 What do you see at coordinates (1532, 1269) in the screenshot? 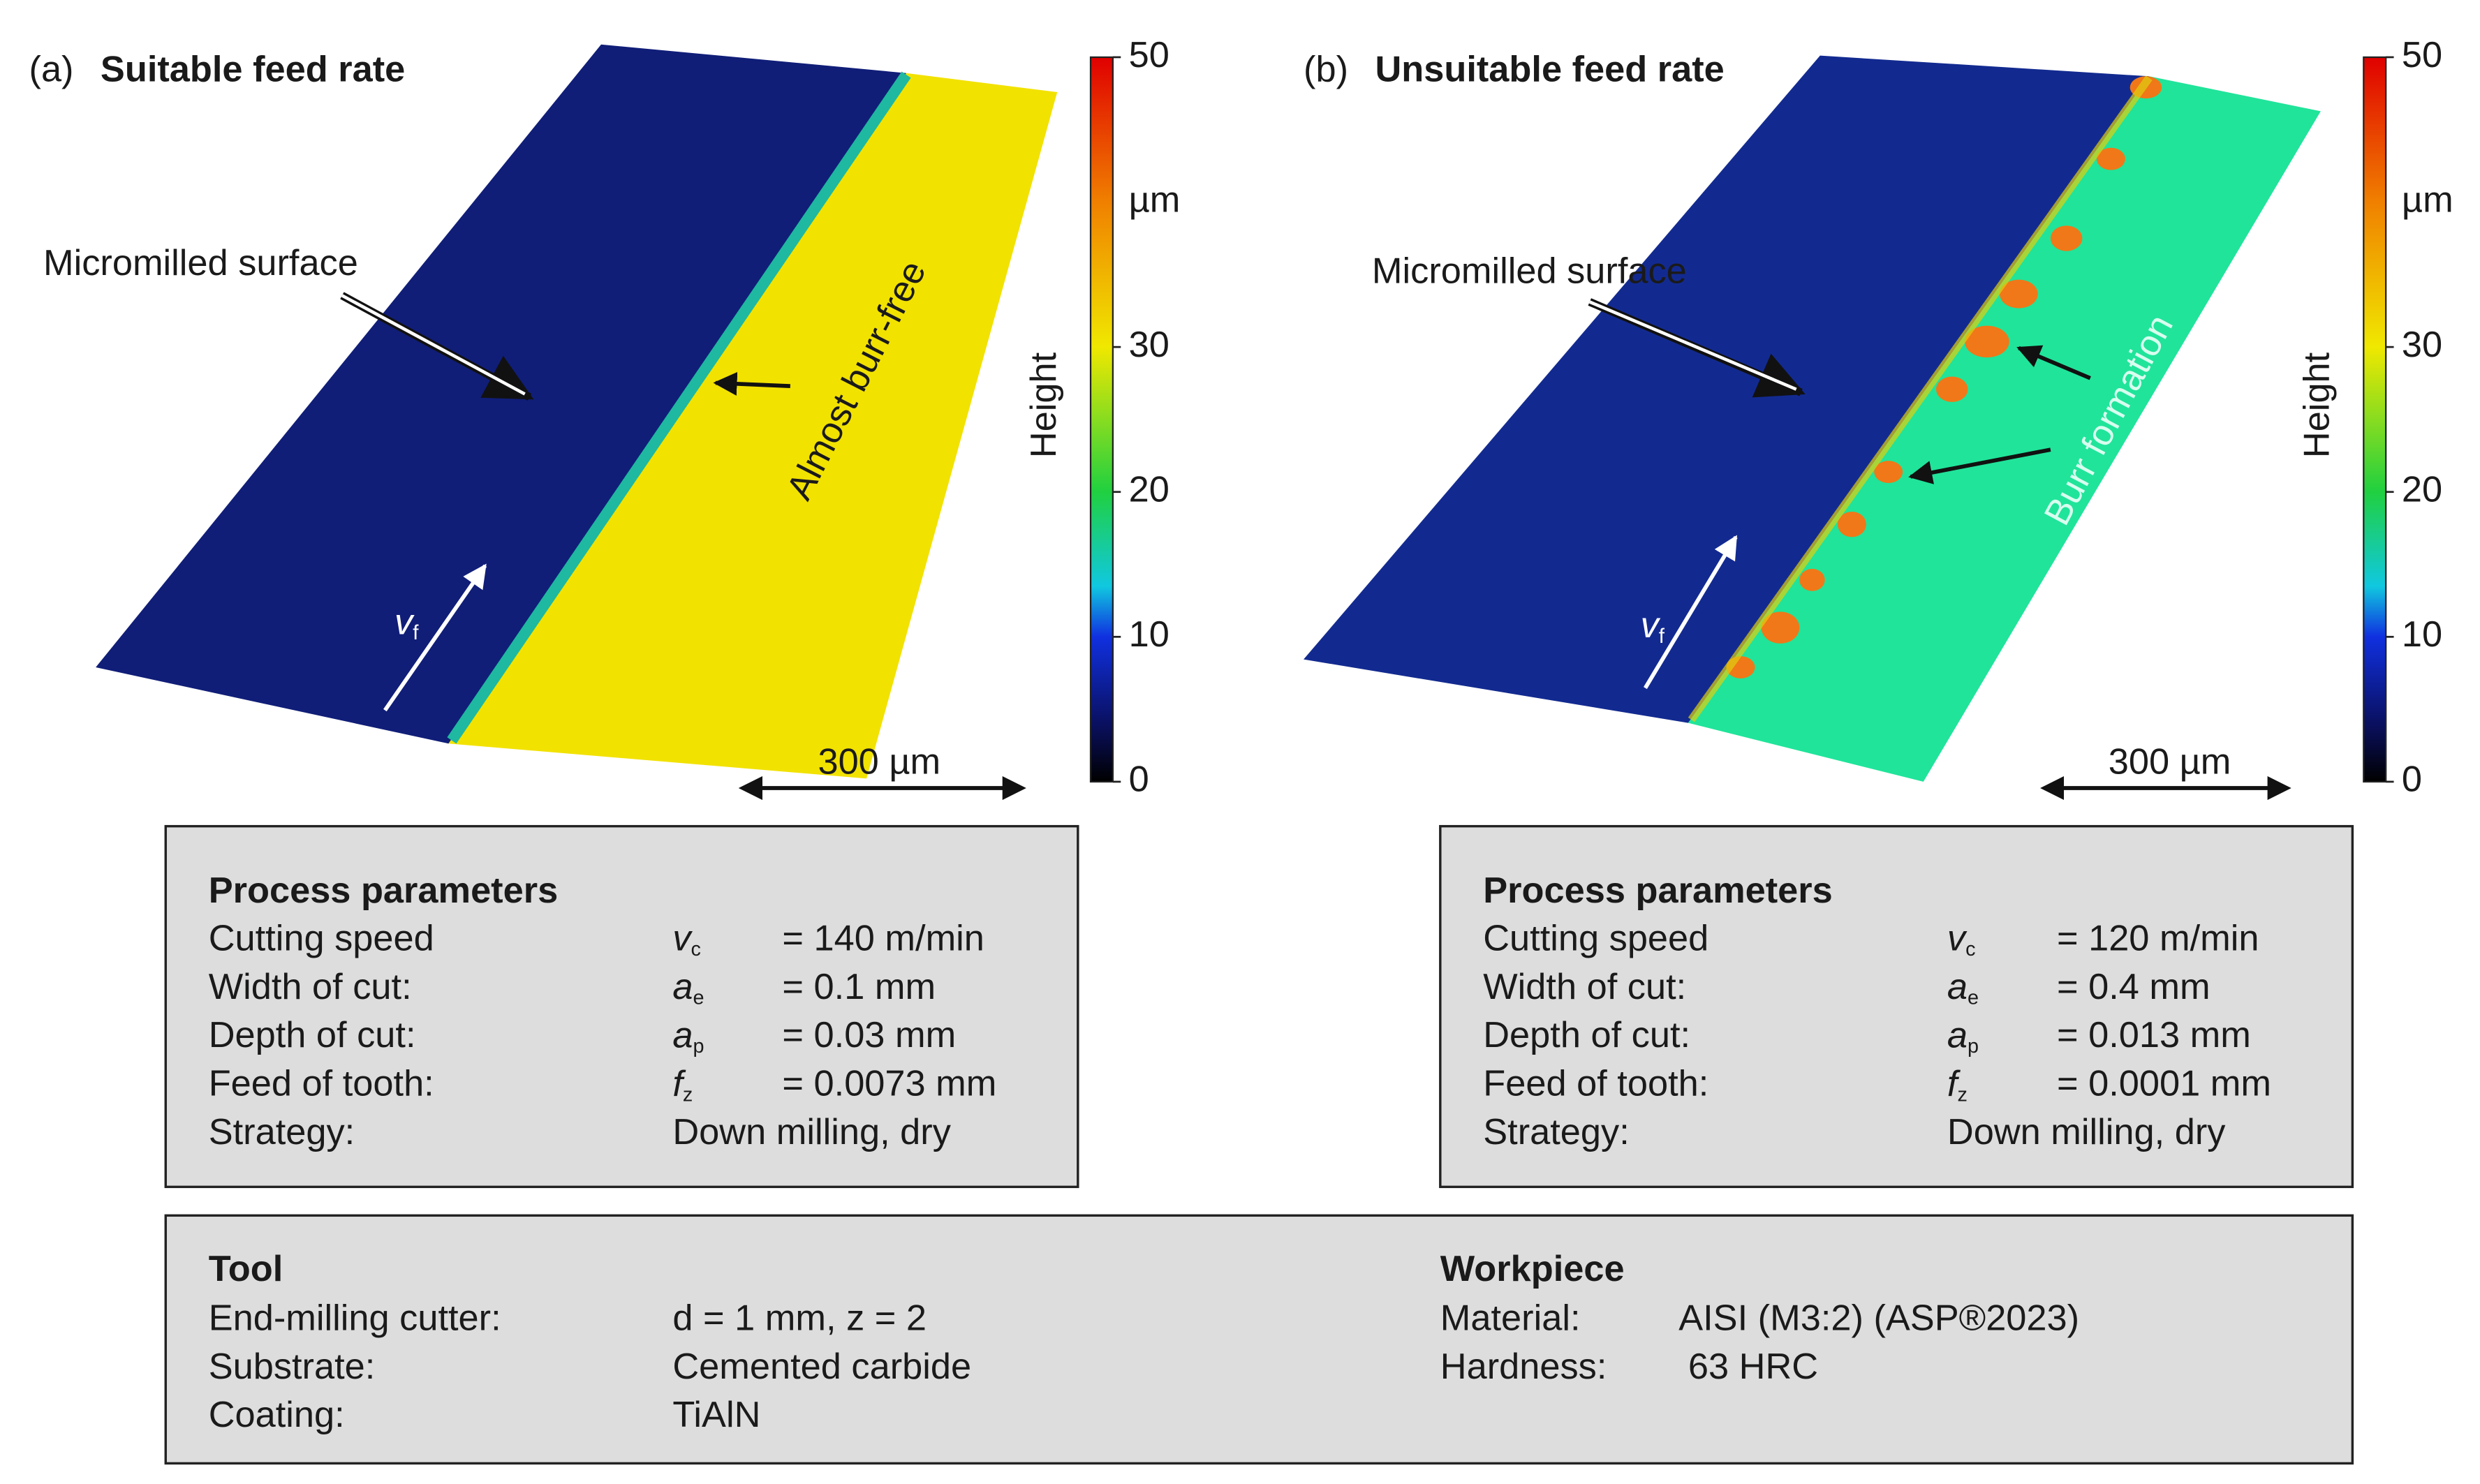
I see `box-title: Workpiece` at bounding box center [1532, 1269].